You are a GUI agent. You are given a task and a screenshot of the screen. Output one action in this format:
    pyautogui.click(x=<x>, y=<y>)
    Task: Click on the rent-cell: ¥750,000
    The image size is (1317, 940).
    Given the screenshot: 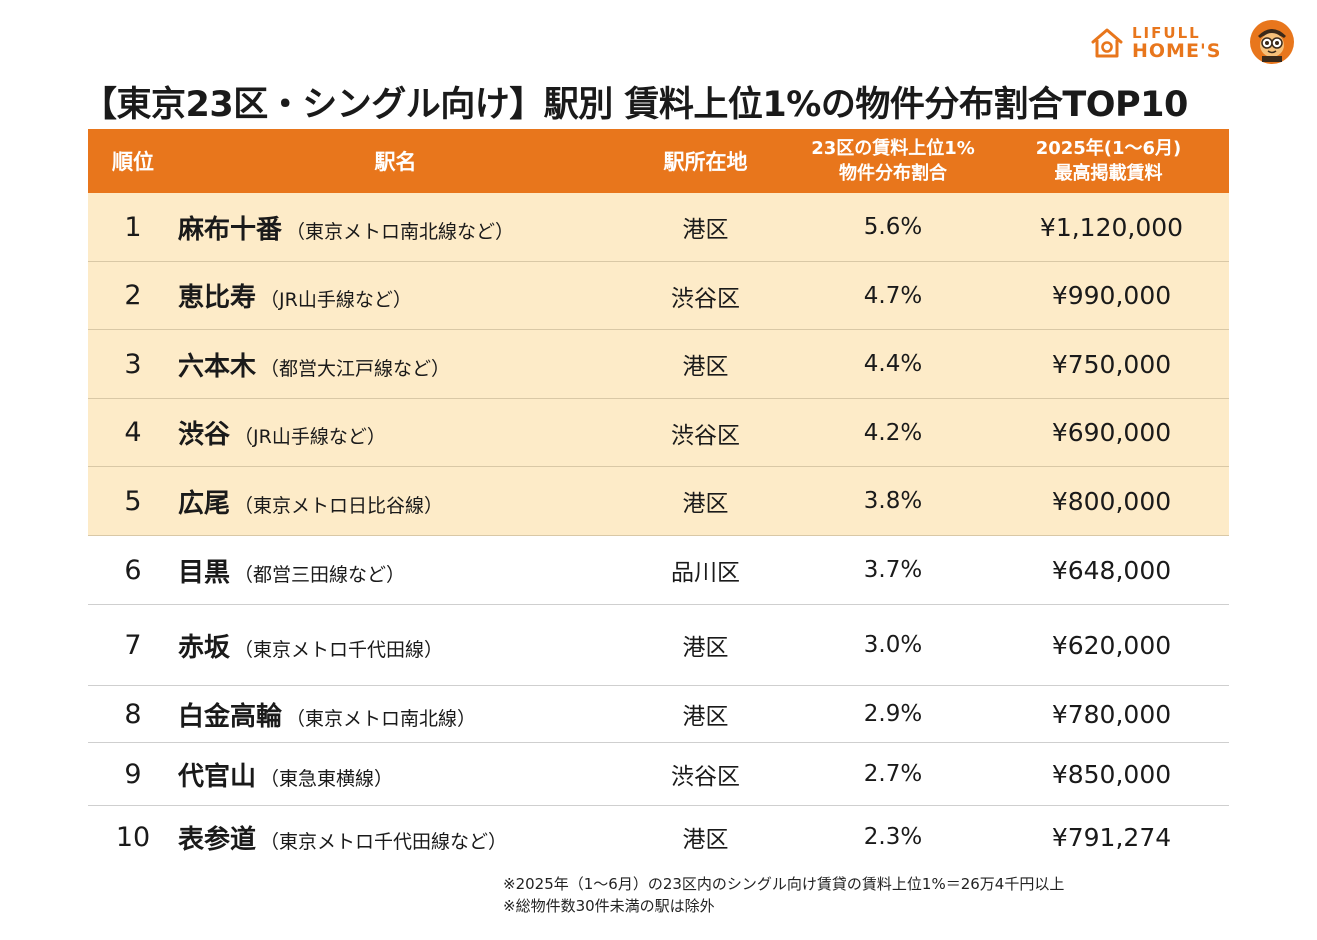 What is the action you would take?
    pyautogui.click(x=1111, y=364)
    